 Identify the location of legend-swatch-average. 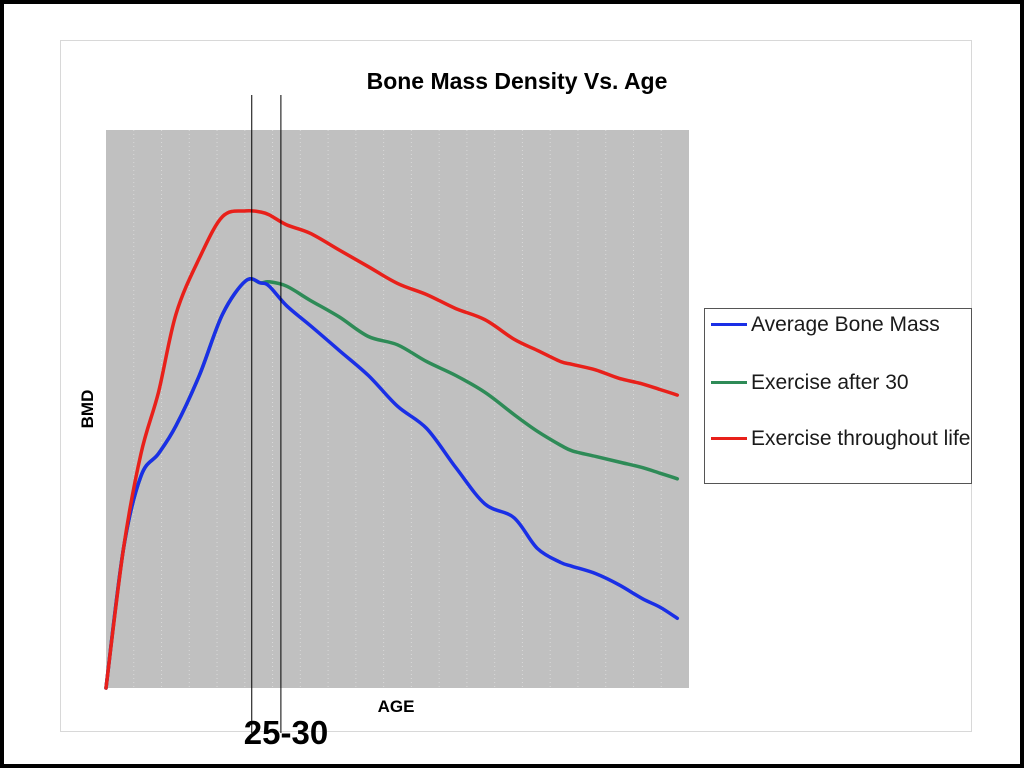
(729, 324).